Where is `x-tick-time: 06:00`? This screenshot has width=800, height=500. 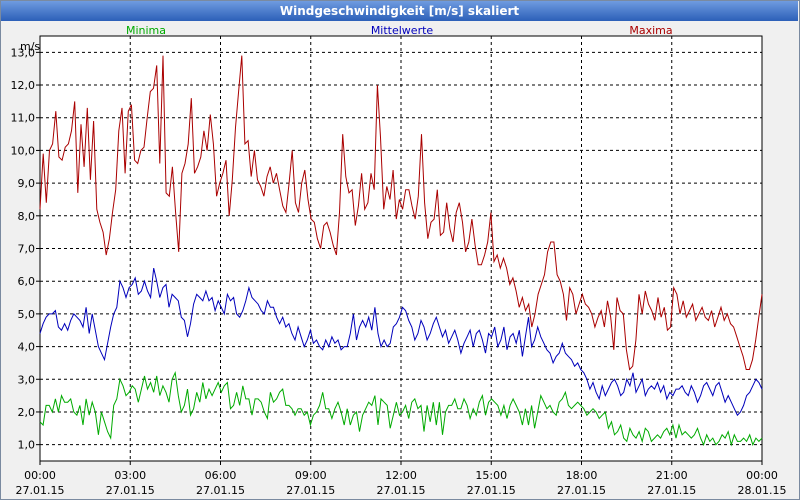
x-tick-time: 06:00 is located at coordinates (221, 475).